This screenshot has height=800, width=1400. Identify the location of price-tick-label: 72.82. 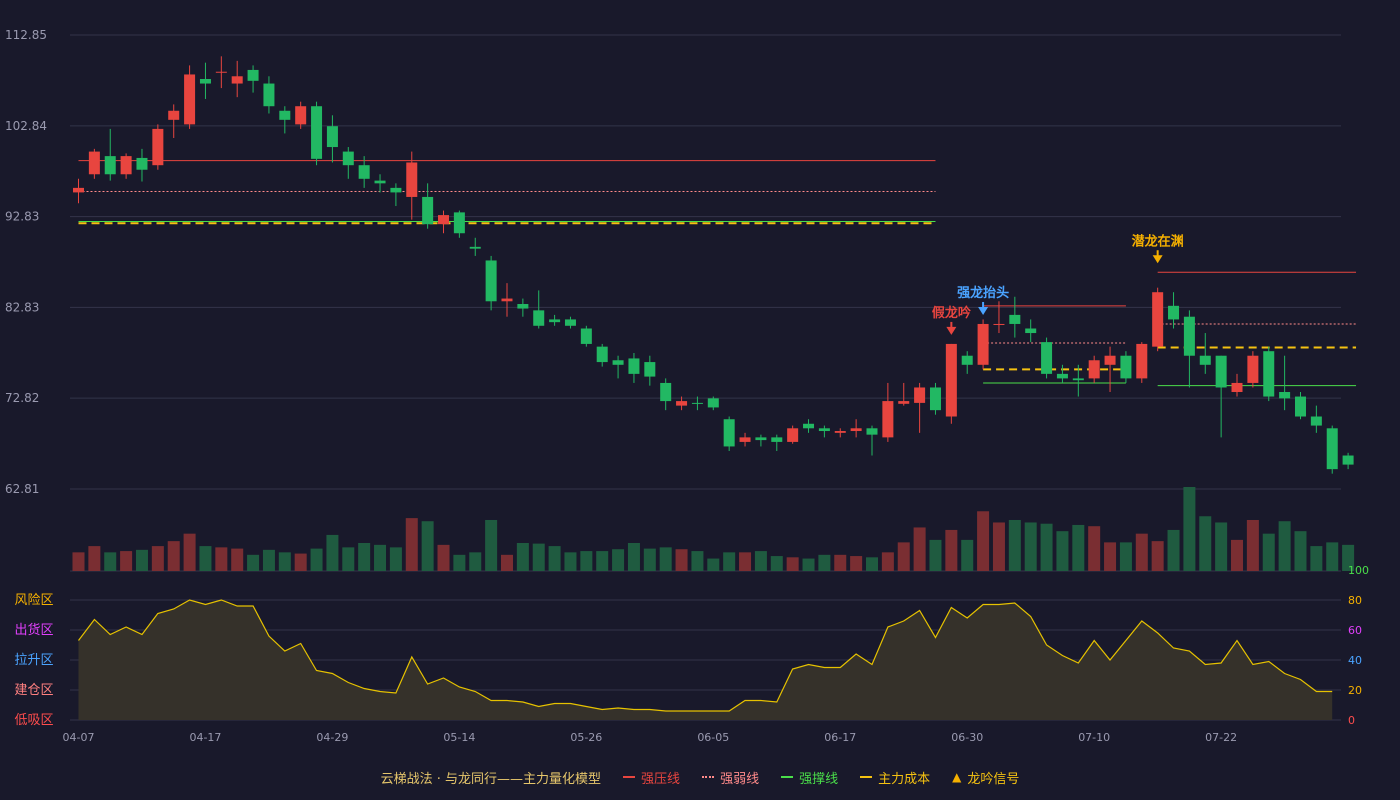
(22, 398).